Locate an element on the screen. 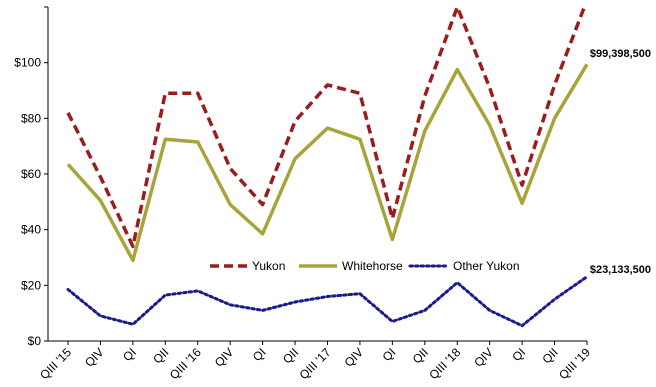  legend-label: Whitehorse is located at coordinates (372, 266).